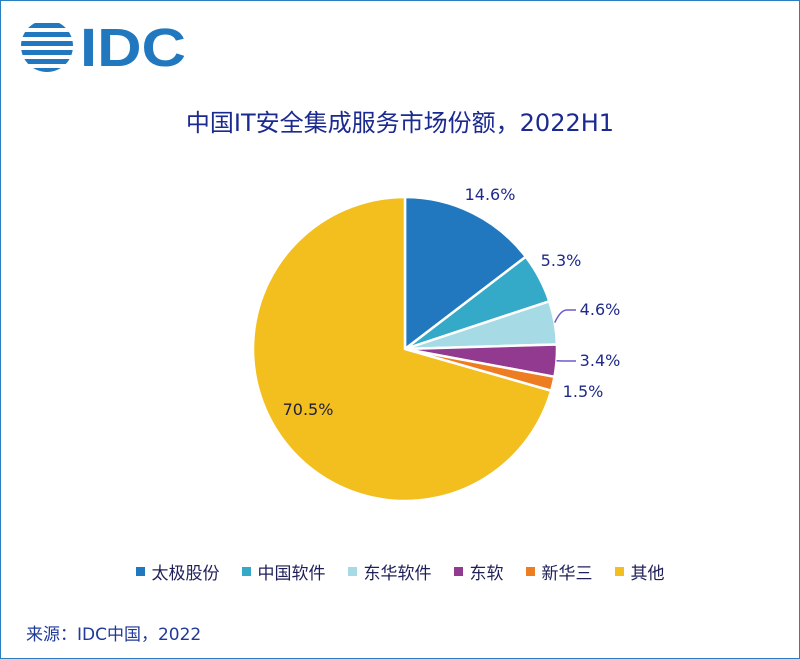  I want to click on data-label-xinhuasan: 1.5%, so click(583, 391).